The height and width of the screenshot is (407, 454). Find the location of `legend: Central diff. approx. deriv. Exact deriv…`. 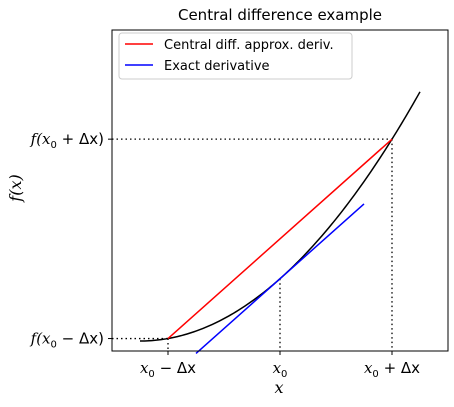

legend: Central diff. approx. deriv. Exact deriv… is located at coordinates (235, 56).